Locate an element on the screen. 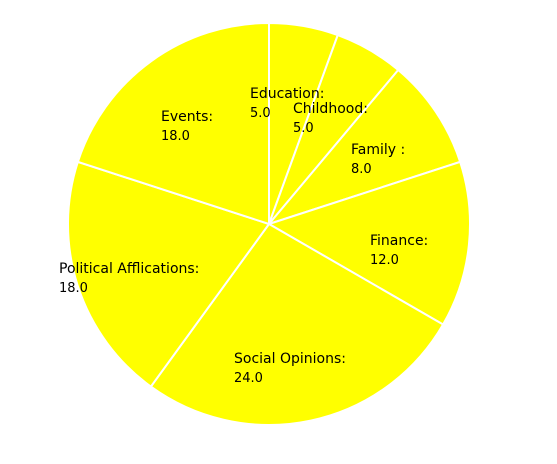 Image resolution: width=557 pixels, height=464 pixels. slice-label: Education: is located at coordinates (287, 94).